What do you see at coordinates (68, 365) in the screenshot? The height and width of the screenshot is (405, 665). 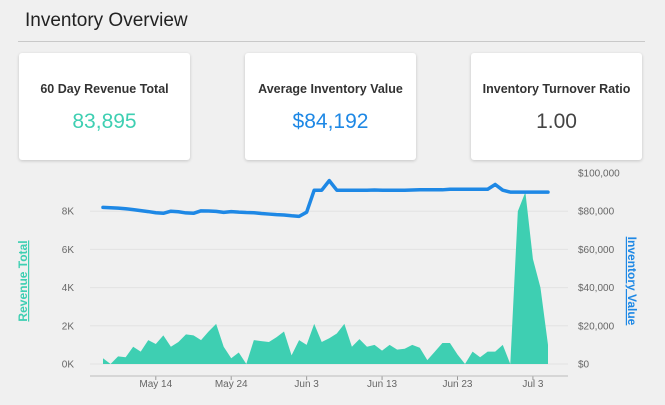 I see `left-tick-label: 0K` at bounding box center [68, 365].